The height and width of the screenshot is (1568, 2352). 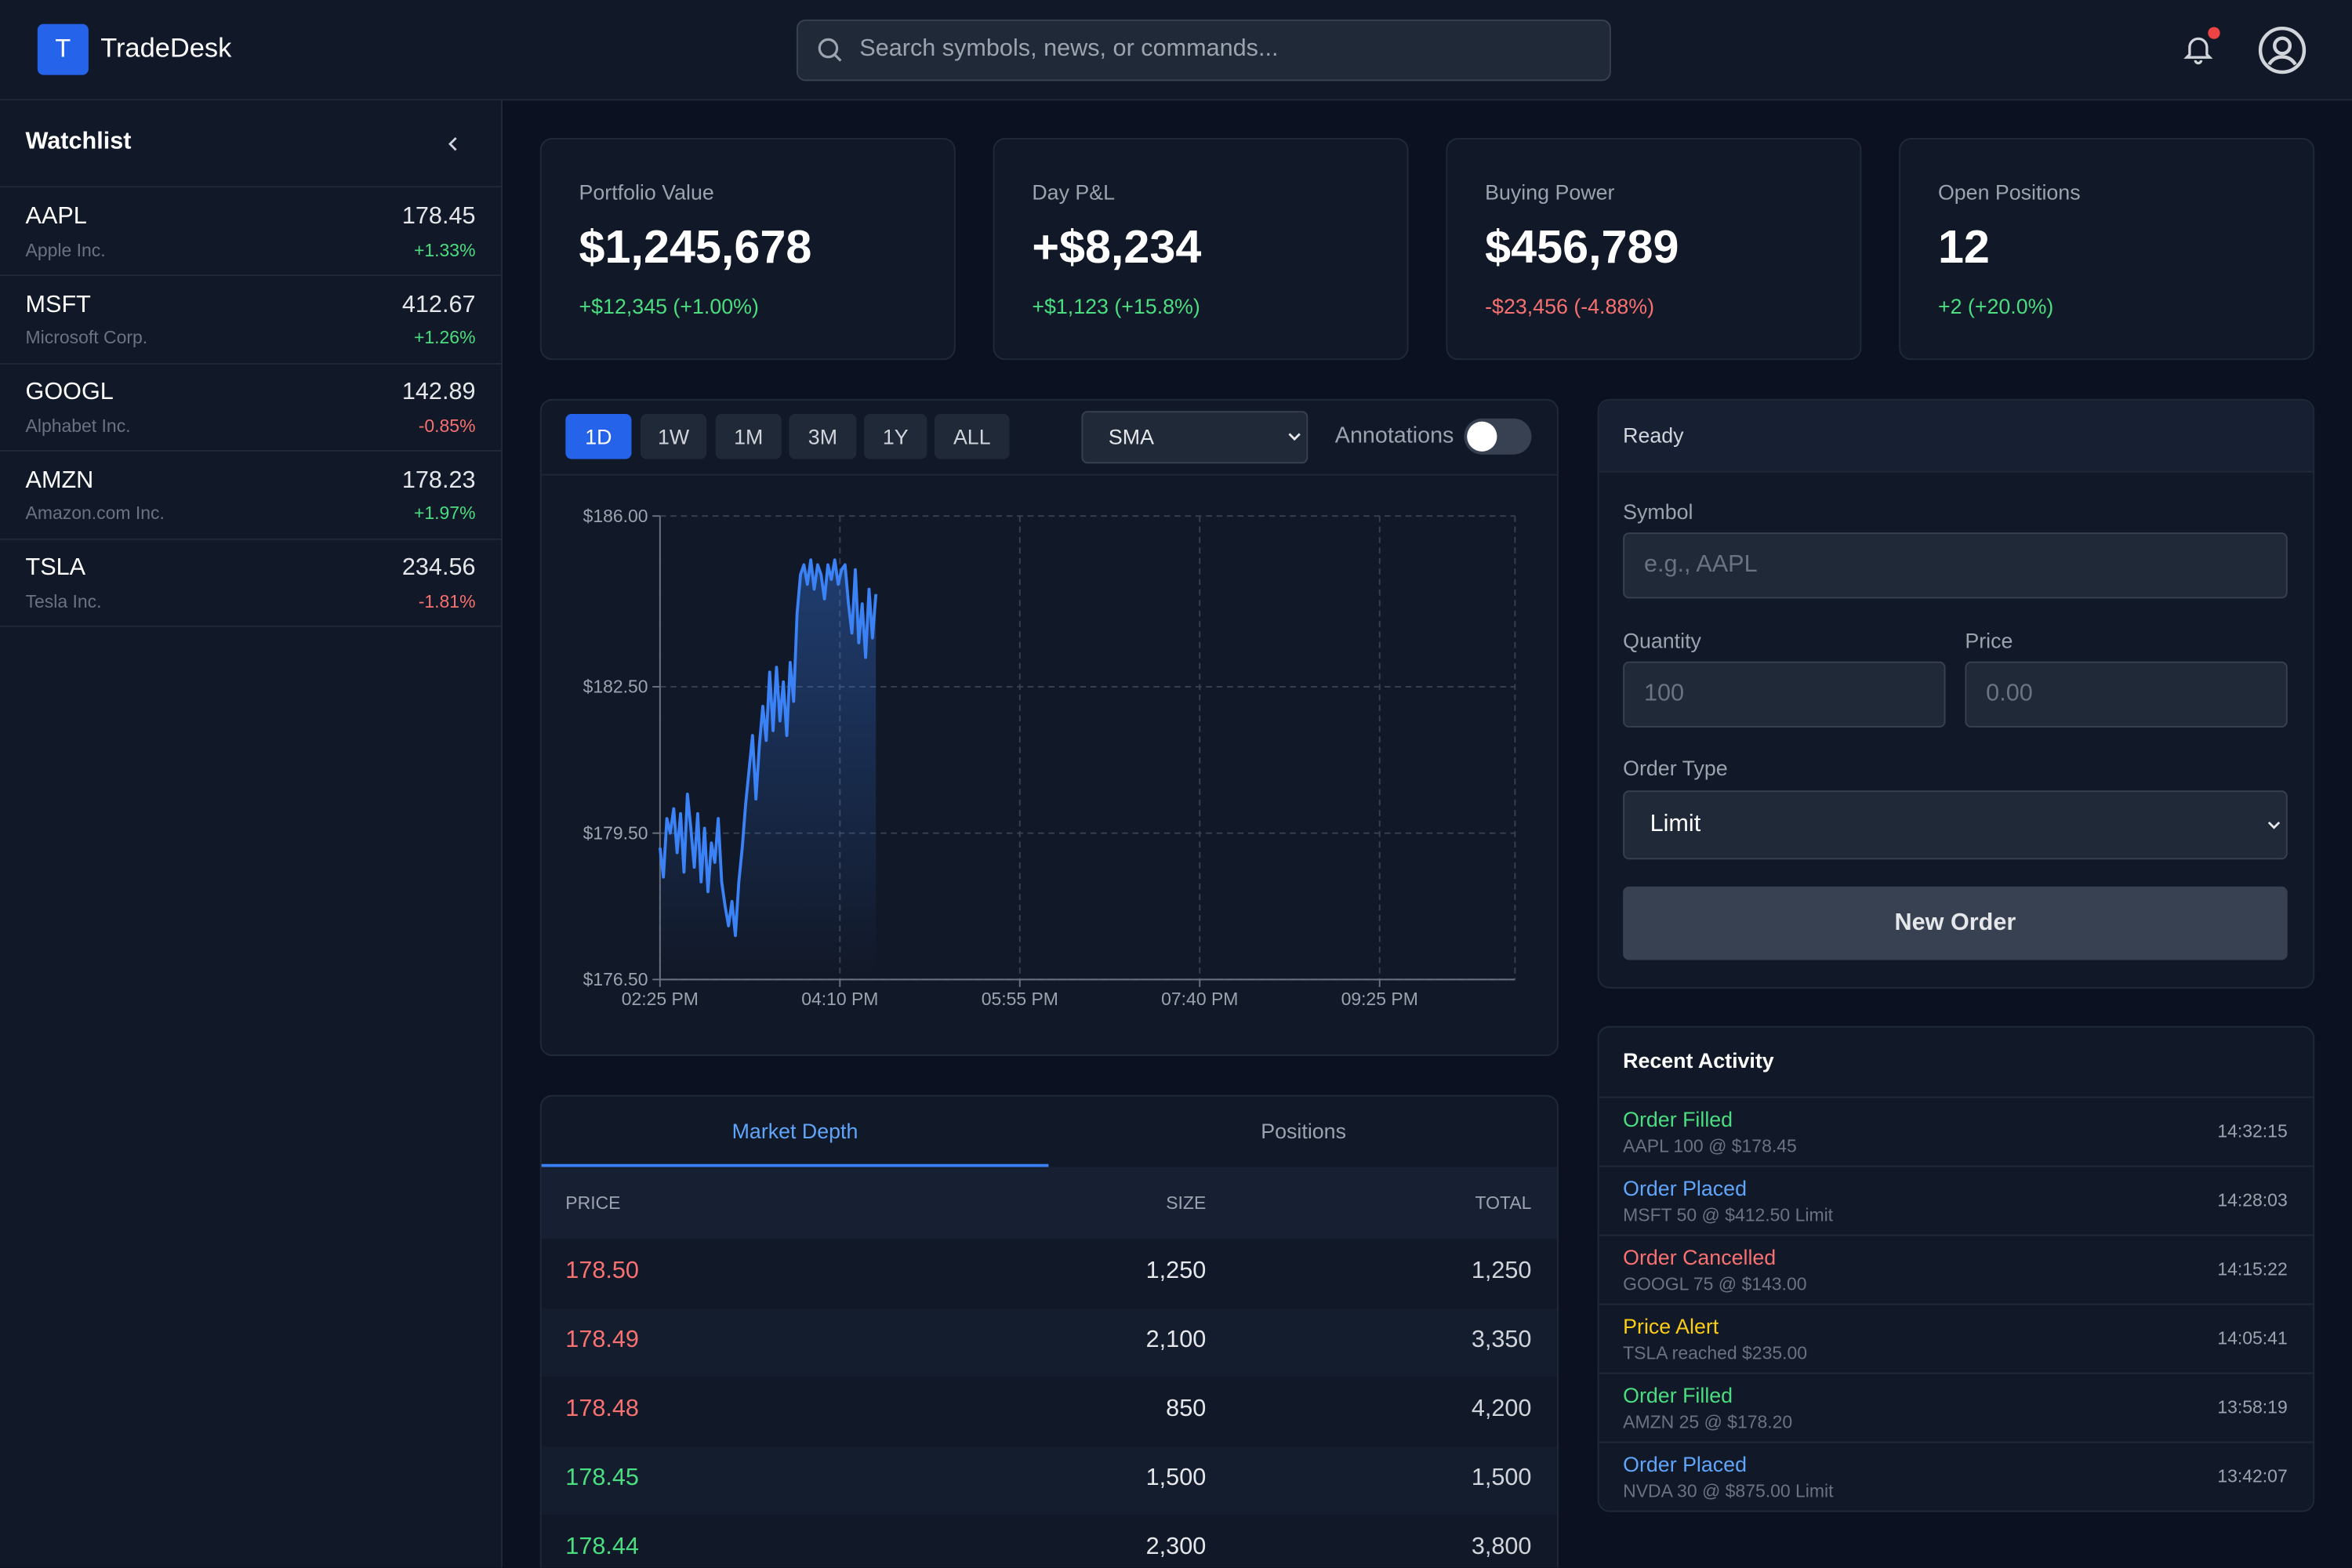 I want to click on field-label: Symbol, so click(x=1658, y=511).